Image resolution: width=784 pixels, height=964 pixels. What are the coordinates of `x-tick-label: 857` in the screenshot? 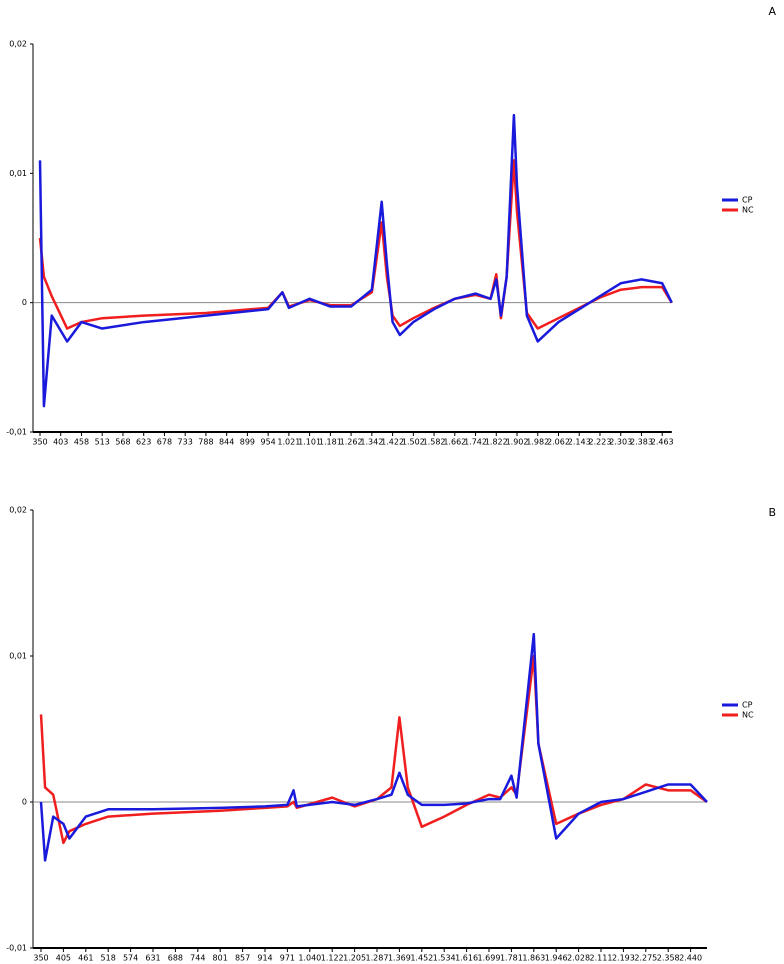 It's located at (242, 958).